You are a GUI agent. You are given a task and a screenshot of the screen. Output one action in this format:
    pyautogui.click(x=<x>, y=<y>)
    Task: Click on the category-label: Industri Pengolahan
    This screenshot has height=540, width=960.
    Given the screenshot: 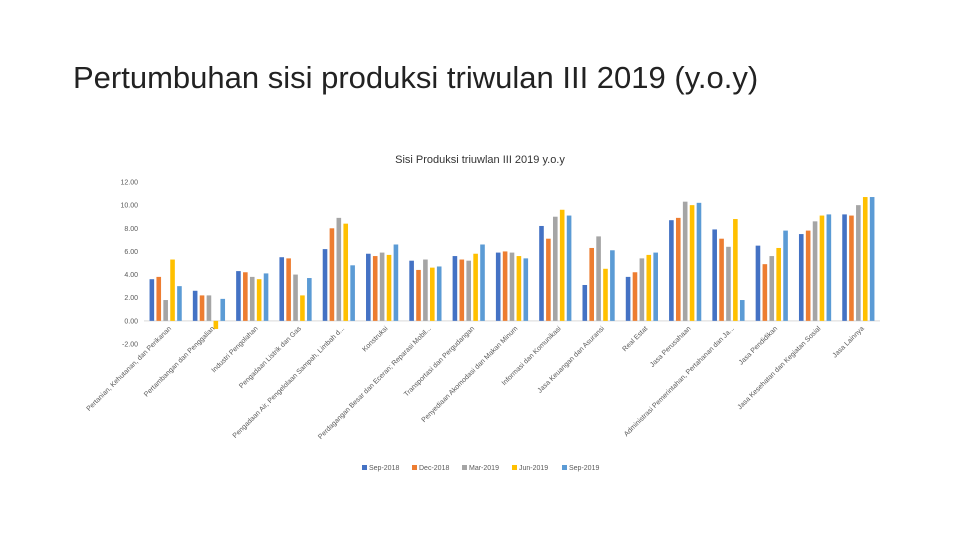 What is the action you would take?
    pyautogui.click(x=235, y=349)
    